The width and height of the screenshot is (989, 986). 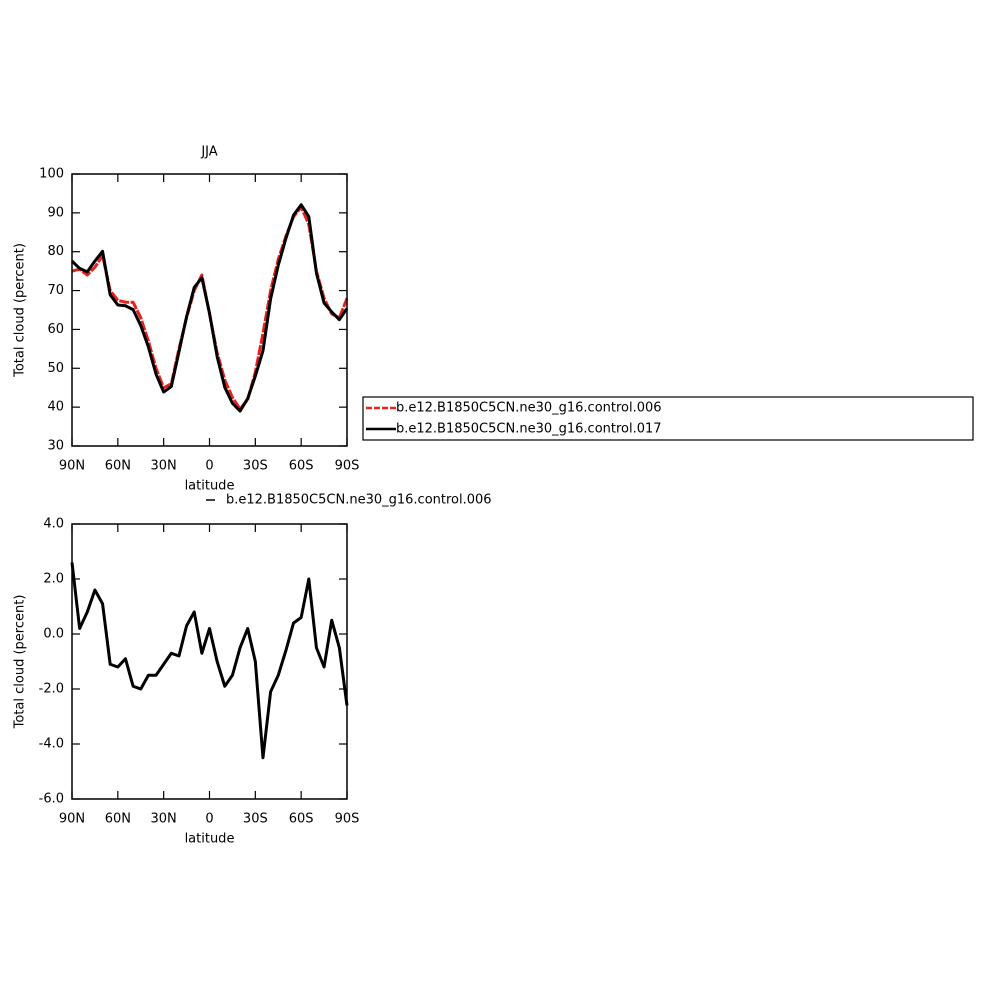 What do you see at coordinates (55, 290) in the screenshot?
I see `y-tick-label: 70` at bounding box center [55, 290].